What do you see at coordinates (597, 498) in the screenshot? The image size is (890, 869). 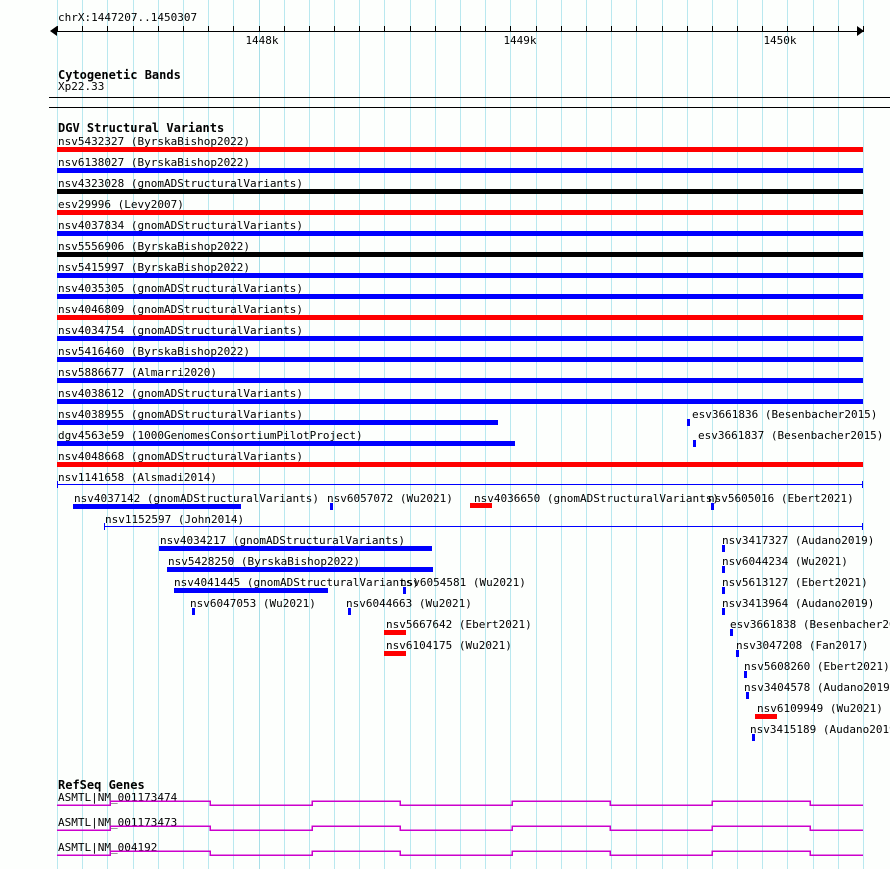 I see `variant-label: nsv4036650 (gnomADStructuralVariants)` at bounding box center [597, 498].